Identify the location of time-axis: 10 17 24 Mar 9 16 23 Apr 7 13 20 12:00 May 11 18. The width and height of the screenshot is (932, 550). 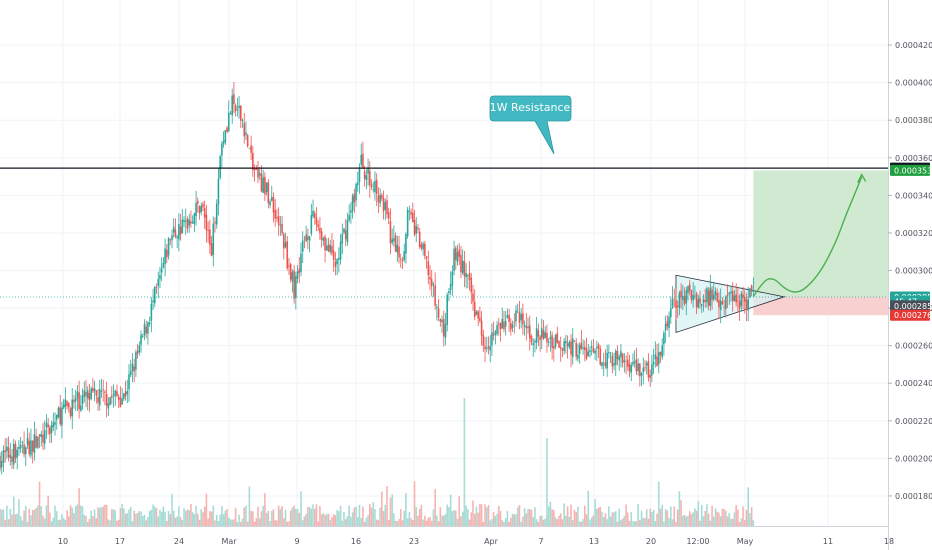
(447, 538).